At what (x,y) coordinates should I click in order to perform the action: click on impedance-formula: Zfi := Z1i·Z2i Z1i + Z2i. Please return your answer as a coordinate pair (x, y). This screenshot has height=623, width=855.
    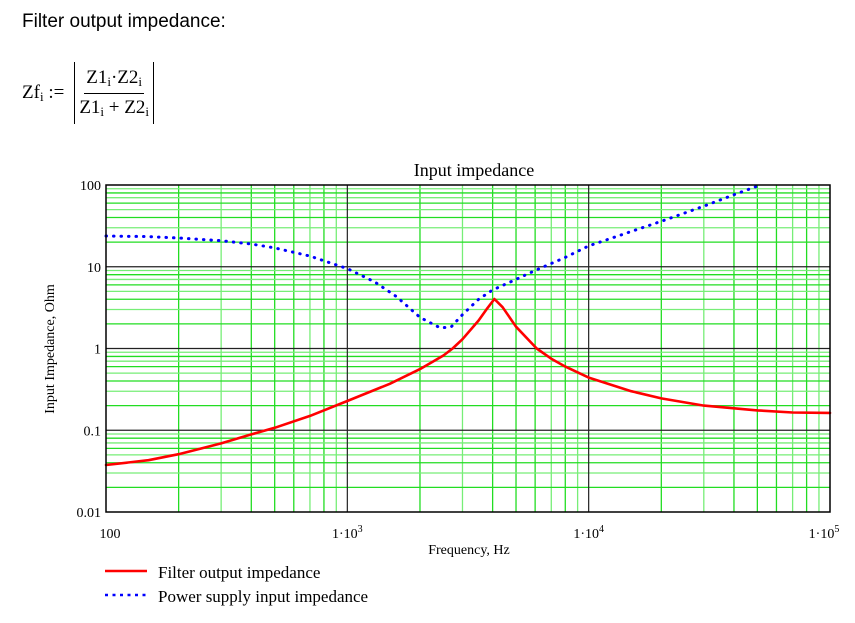
    Looking at the image, I should click on (88, 93).